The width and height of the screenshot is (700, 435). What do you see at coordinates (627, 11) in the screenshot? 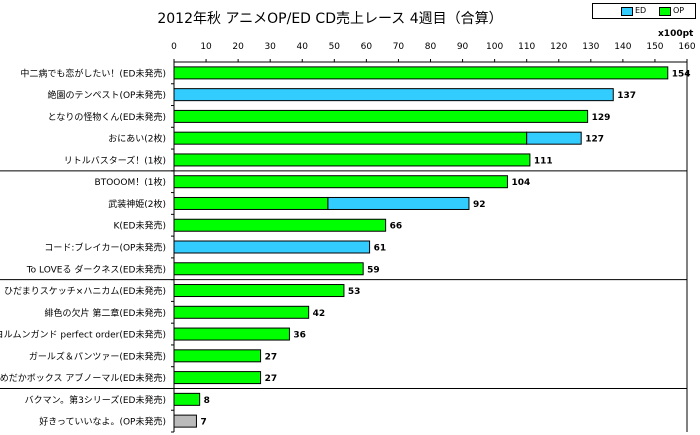
I see `legend-swatch-ed` at bounding box center [627, 11].